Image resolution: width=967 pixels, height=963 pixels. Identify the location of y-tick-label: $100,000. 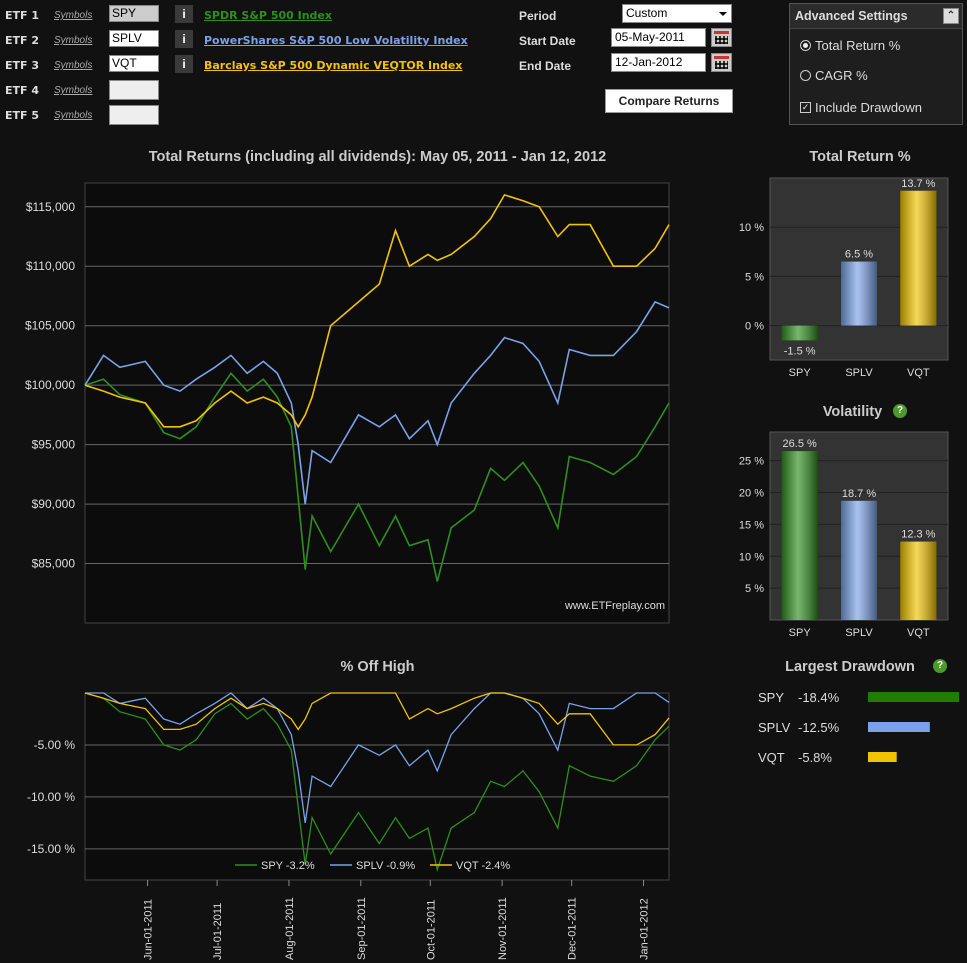
(50, 385).